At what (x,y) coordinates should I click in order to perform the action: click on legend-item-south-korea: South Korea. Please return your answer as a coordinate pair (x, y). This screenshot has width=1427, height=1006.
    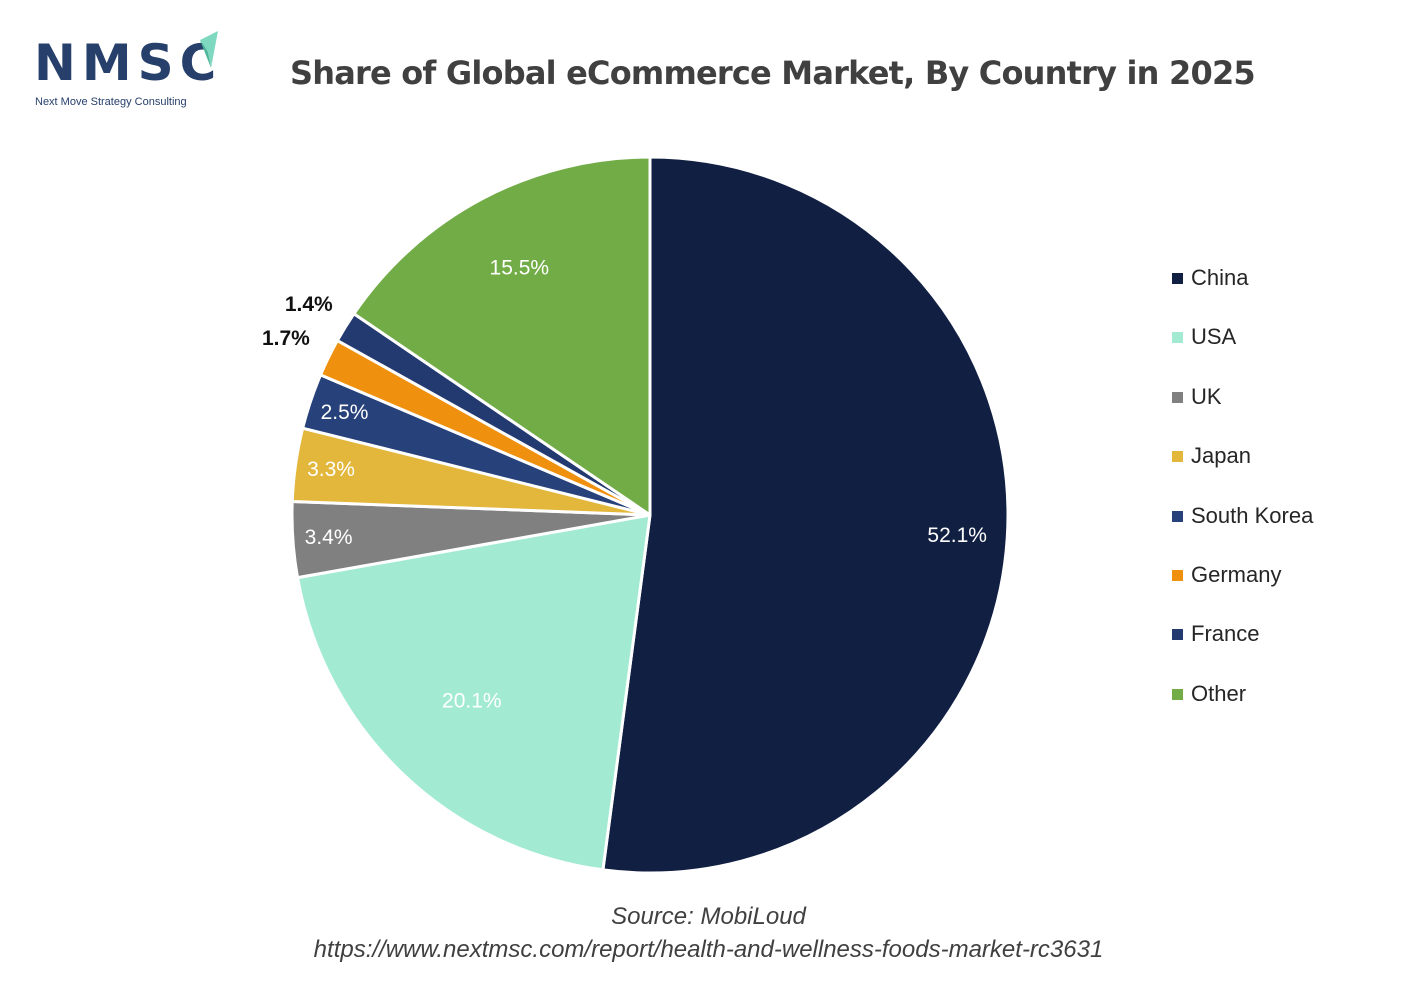
    Looking at the image, I should click on (1242, 530).